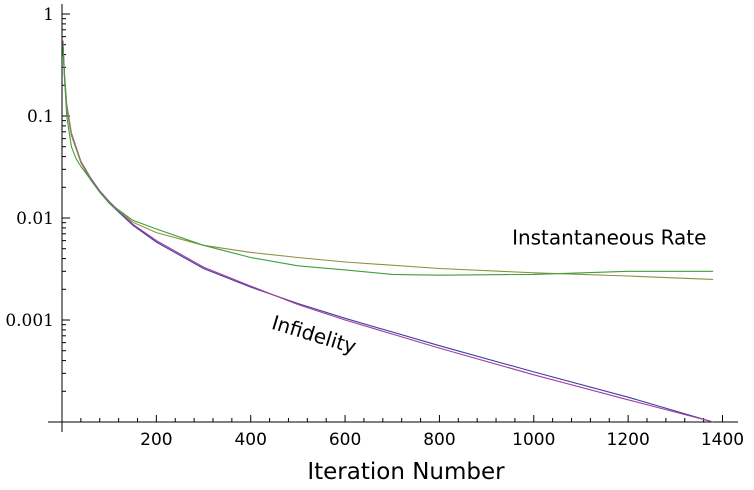 The height and width of the screenshot is (490, 754). Describe the element at coordinates (156, 440) in the screenshot. I see `x-tick-label: 200` at that location.